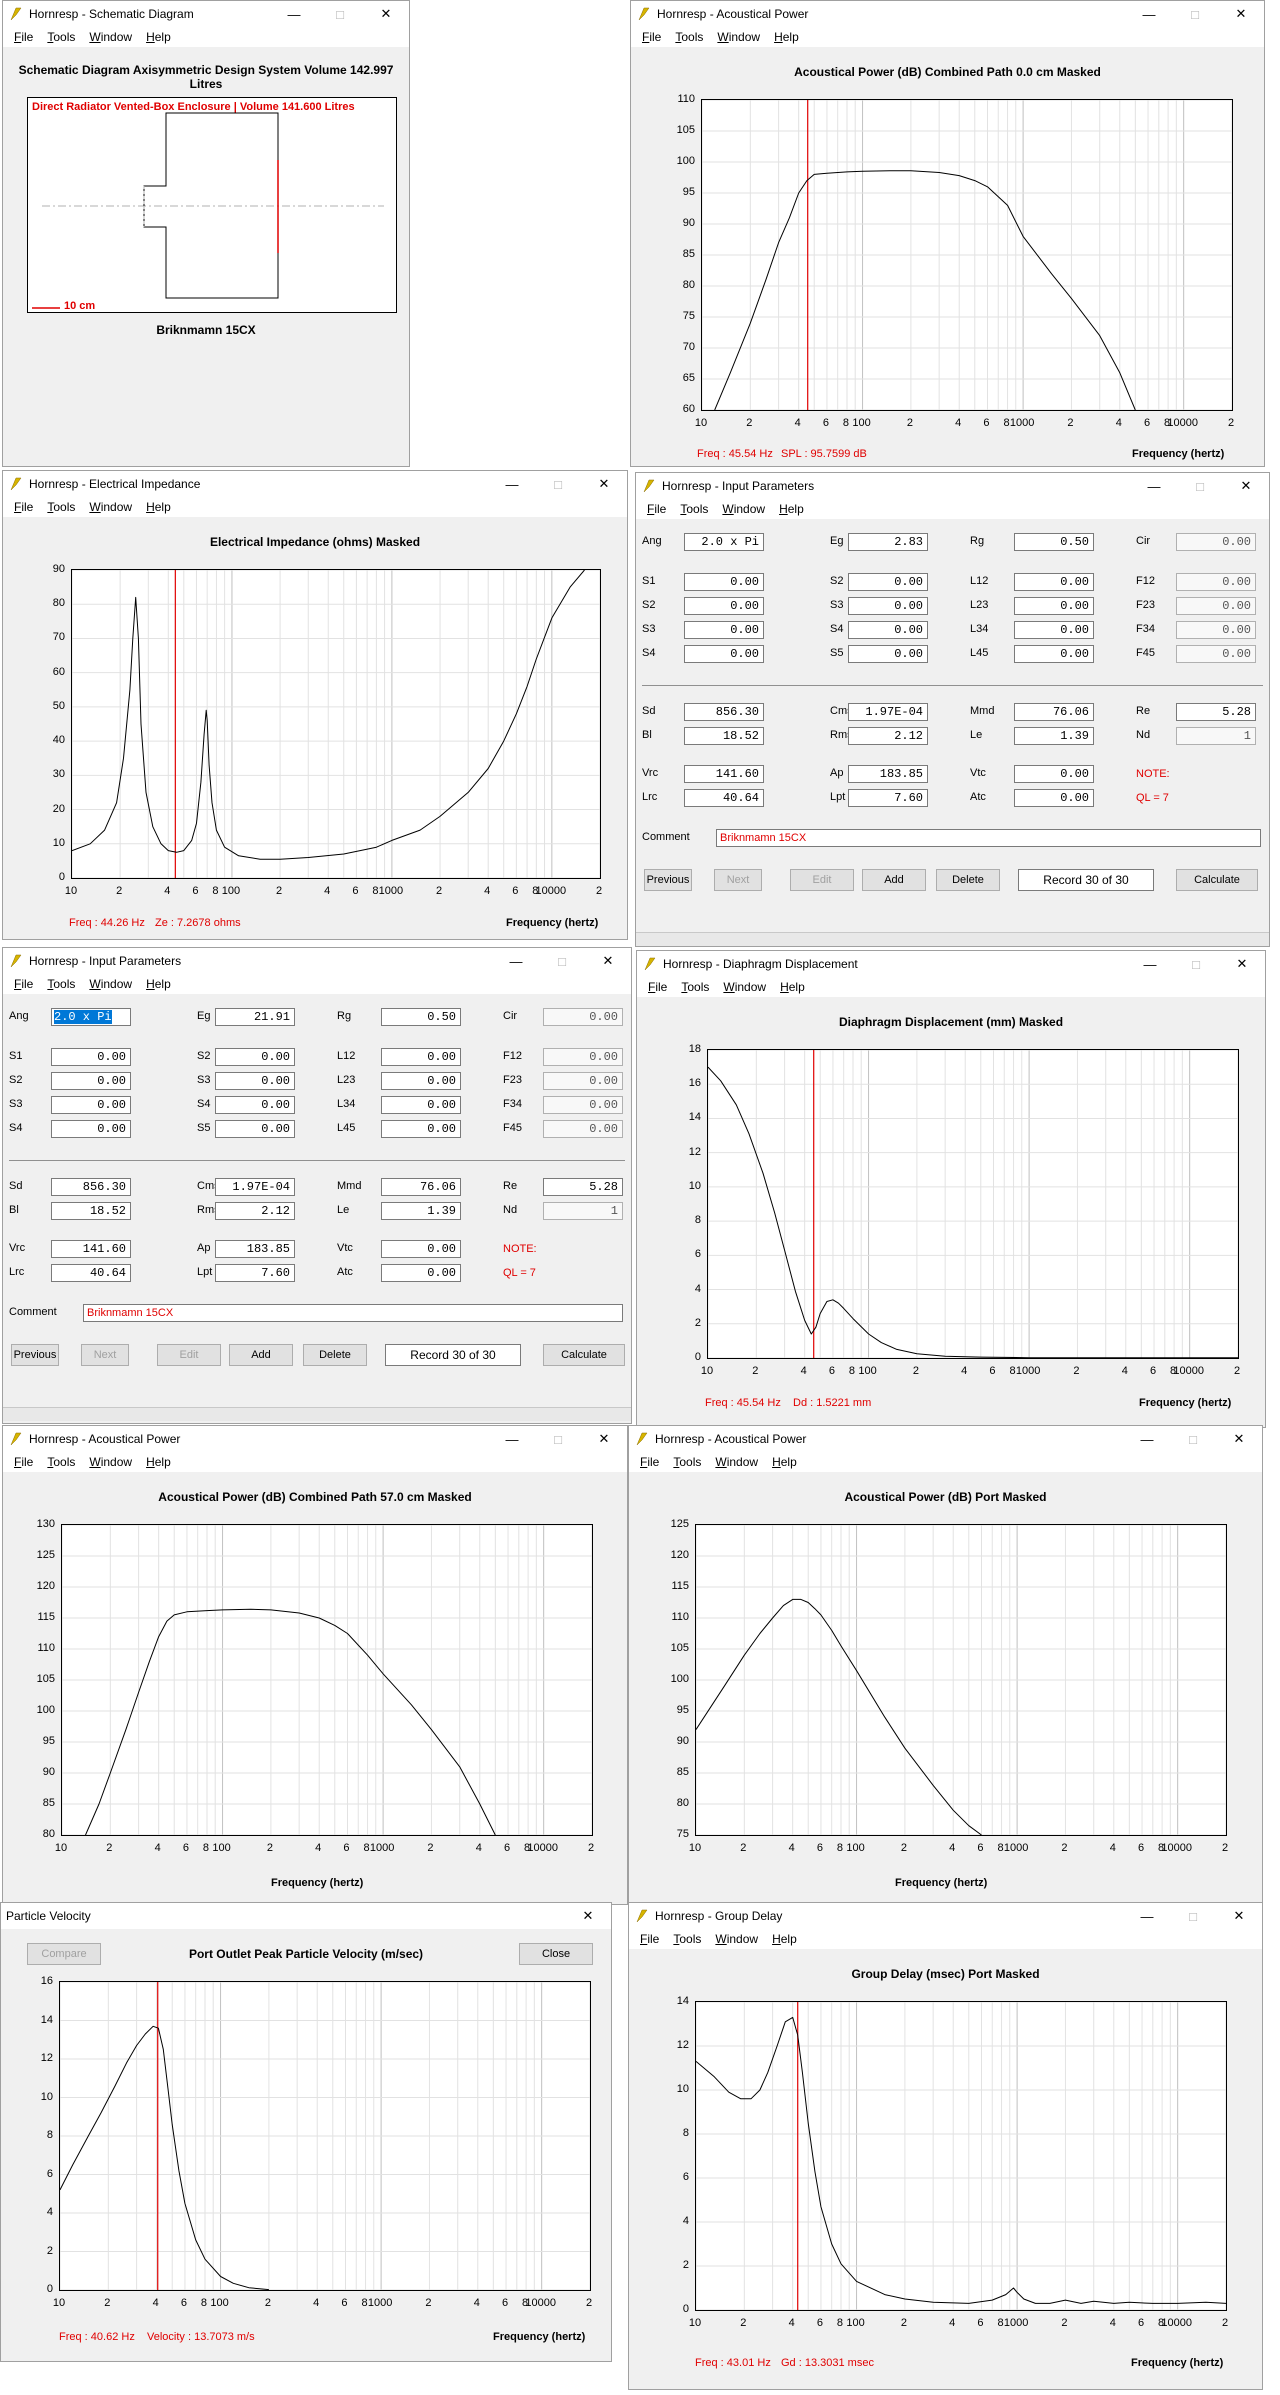 The image size is (1280, 2395). I want to click on compare-button: Compare, so click(64, 1954).